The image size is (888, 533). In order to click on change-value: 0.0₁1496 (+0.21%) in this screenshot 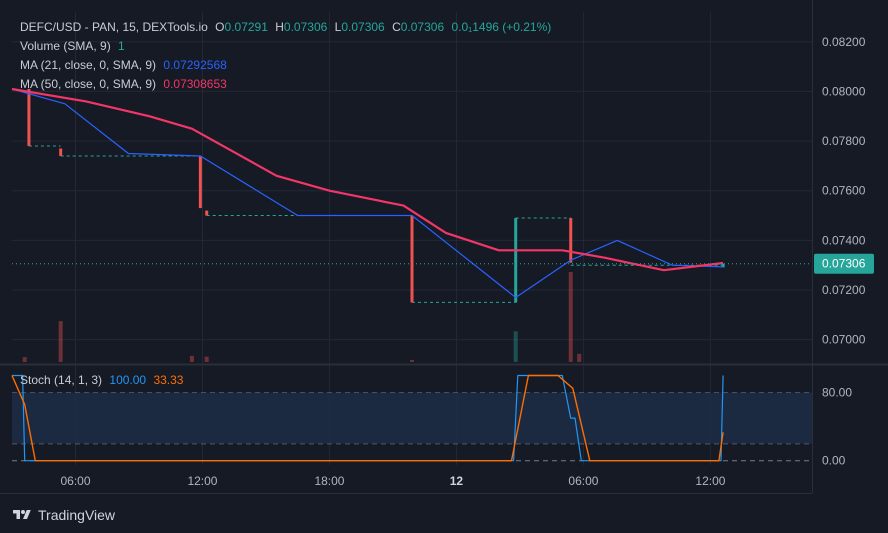, I will do `click(501, 27)`.